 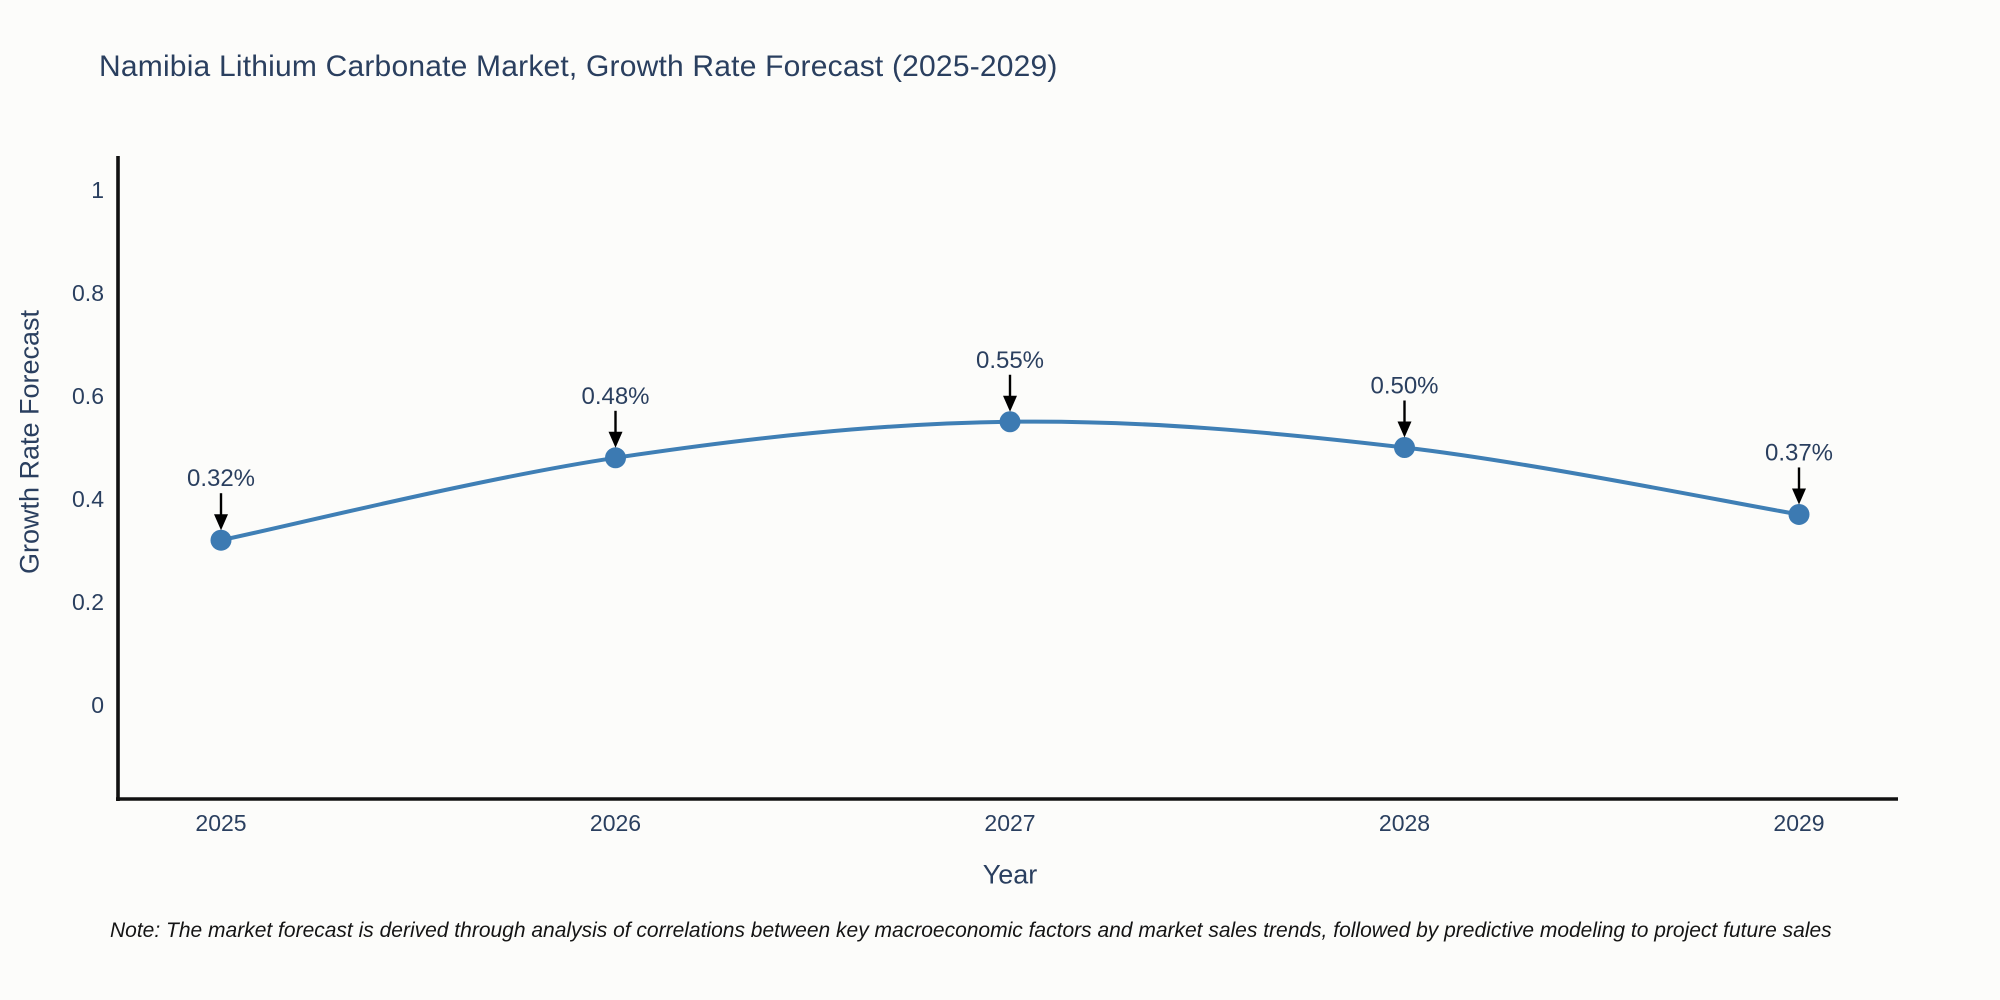 I want to click on annotation-label: 0.32%, so click(x=221, y=478).